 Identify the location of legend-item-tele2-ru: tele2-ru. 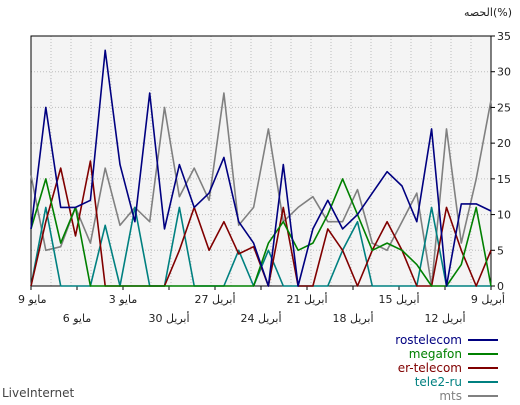
(446, 382).